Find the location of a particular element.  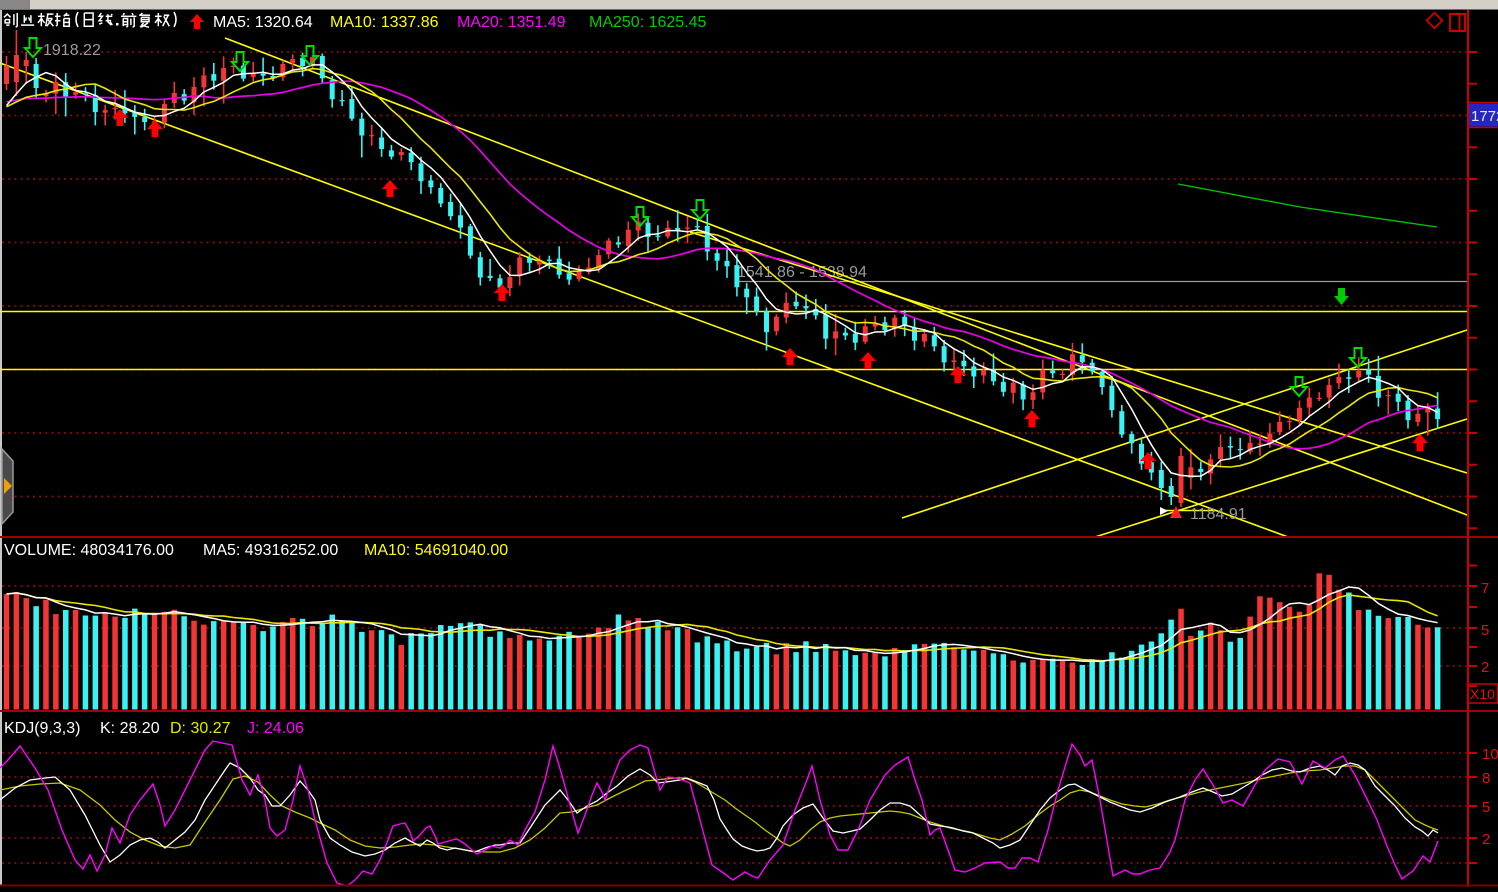

svg-text: 10 is located at coordinates (1490, 754).